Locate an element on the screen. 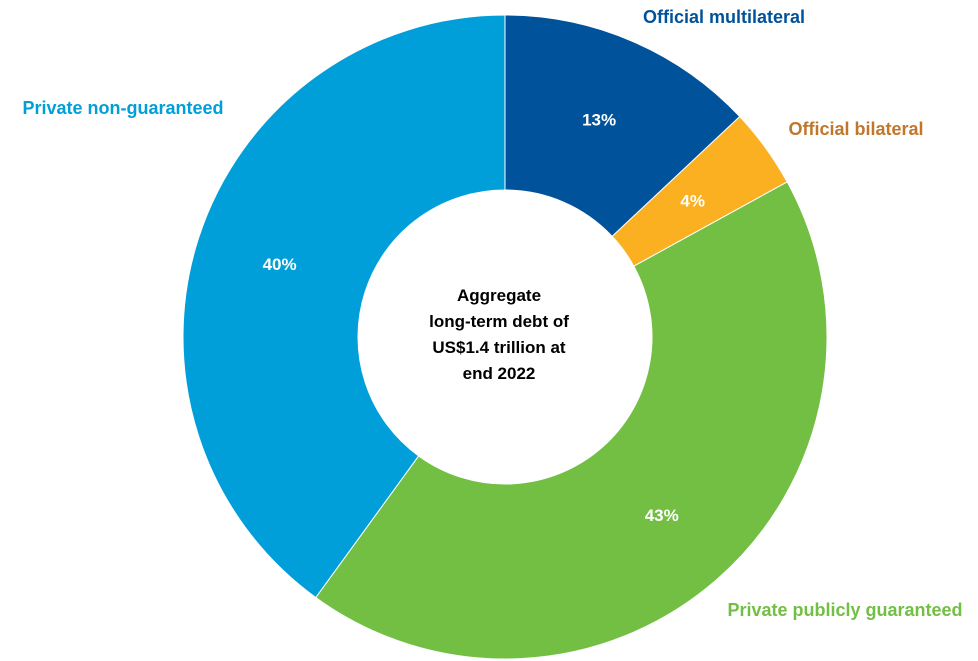 The image size is (978, 661). category-label-private-non-guaranteed: Private non-guaranteed is located at coordinates (122, 108).